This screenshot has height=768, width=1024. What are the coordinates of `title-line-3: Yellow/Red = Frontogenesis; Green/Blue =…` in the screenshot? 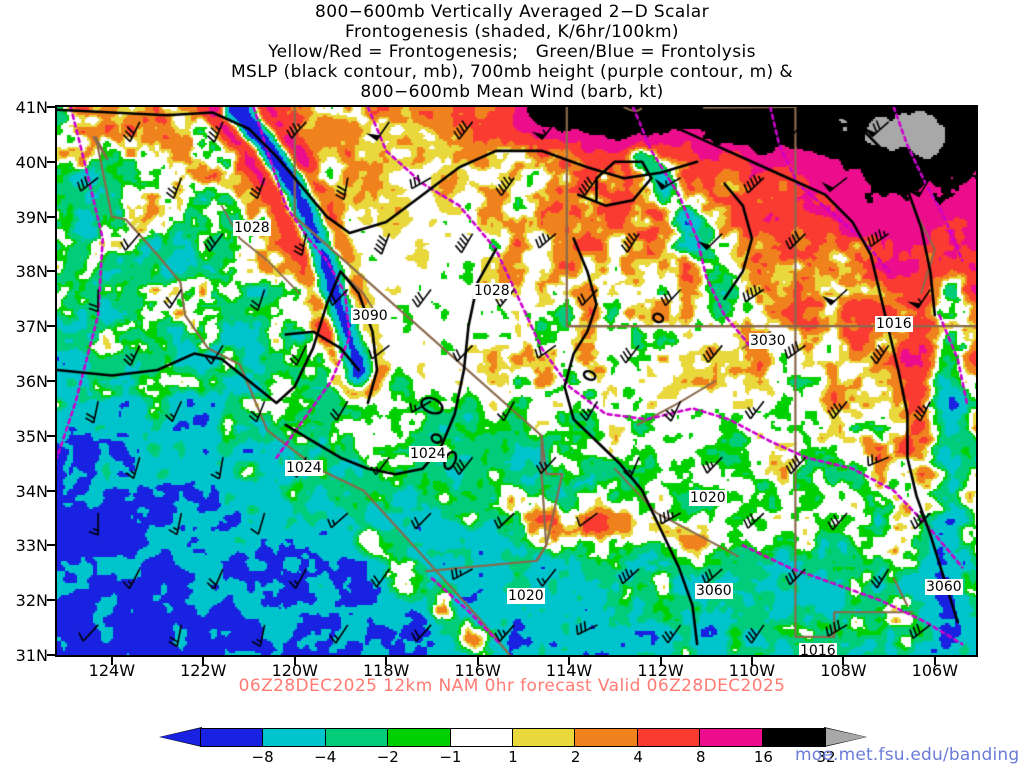 It's located at (512, 52).